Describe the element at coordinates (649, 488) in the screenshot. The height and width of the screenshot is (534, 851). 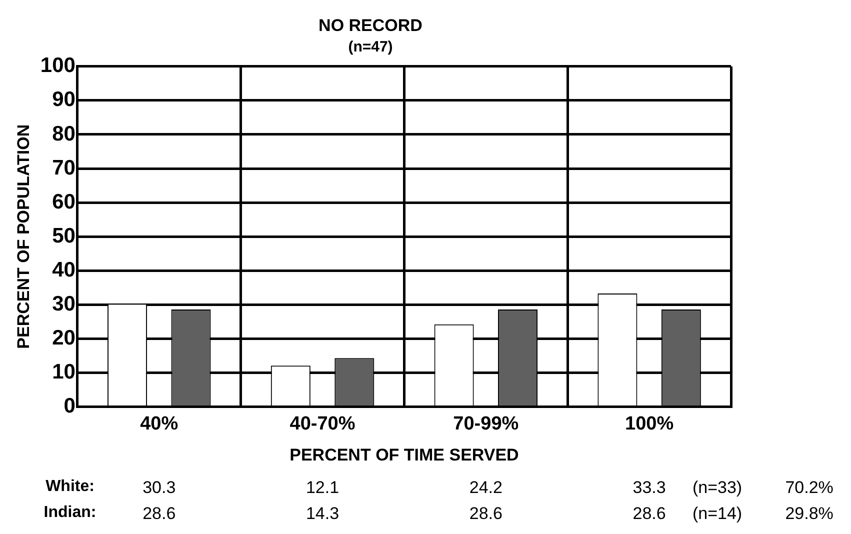
I see `data-label: 33.3` at that location.